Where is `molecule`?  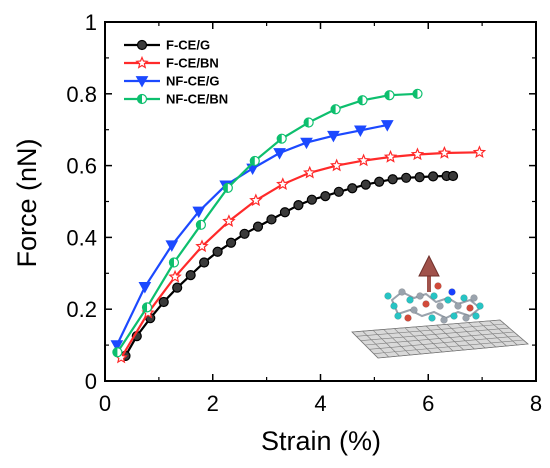 molecule is located at coordinates (434, 303).